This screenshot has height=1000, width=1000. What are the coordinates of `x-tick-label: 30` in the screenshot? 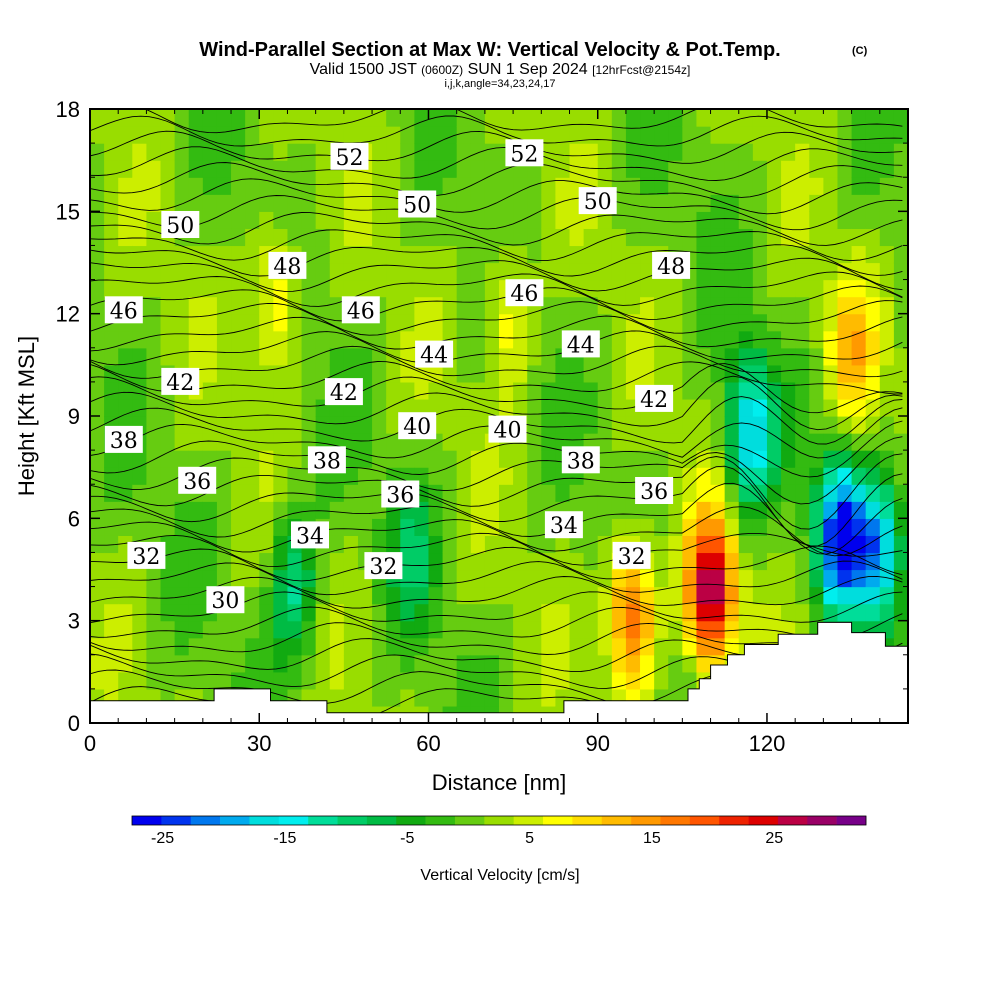 It's located at (259, 743).